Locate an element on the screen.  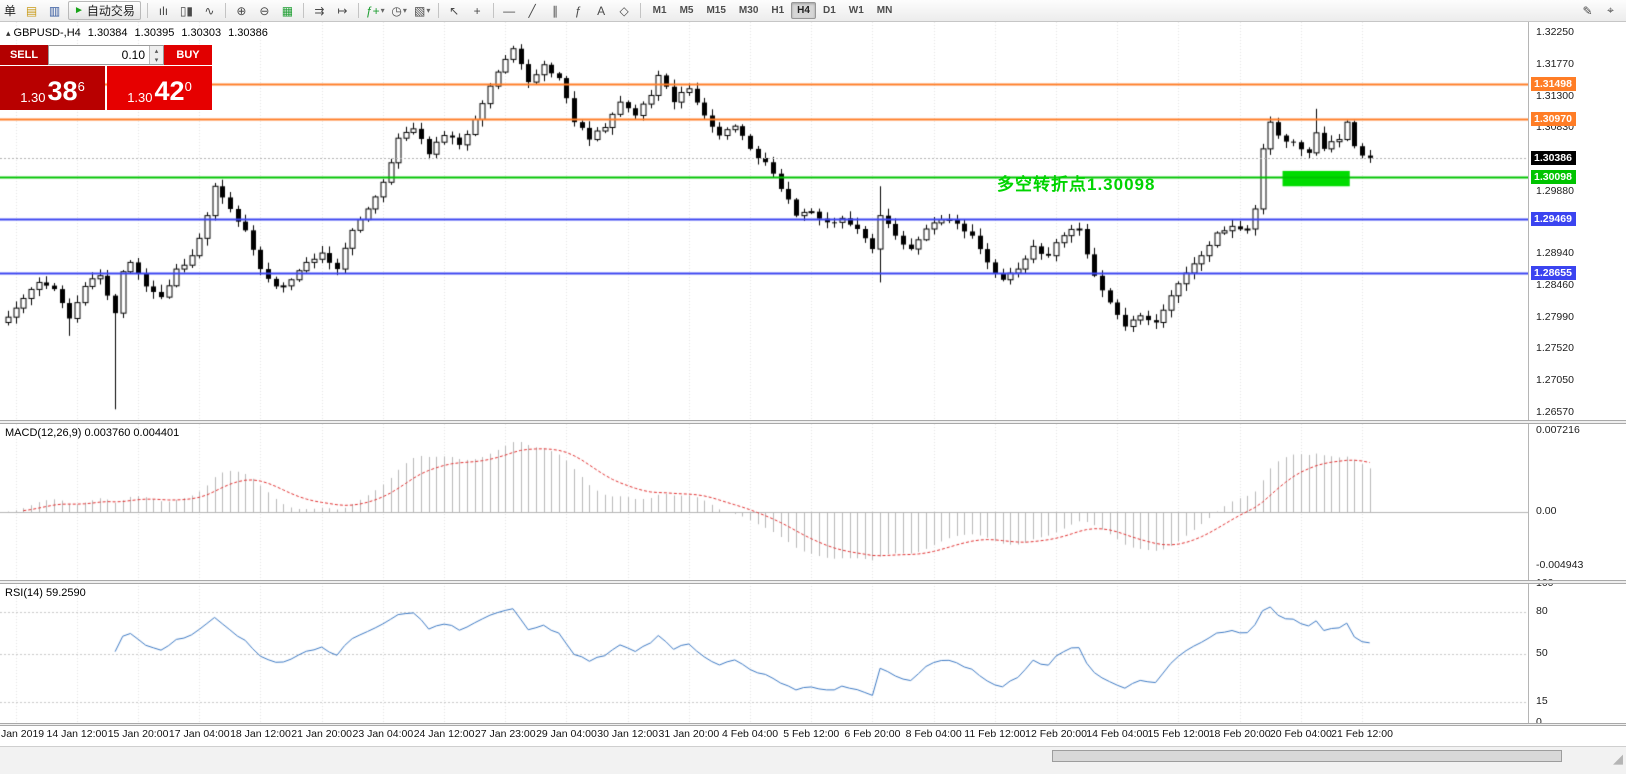
sell-button: 1.30 38 6 is located at coordinates (52, 88).